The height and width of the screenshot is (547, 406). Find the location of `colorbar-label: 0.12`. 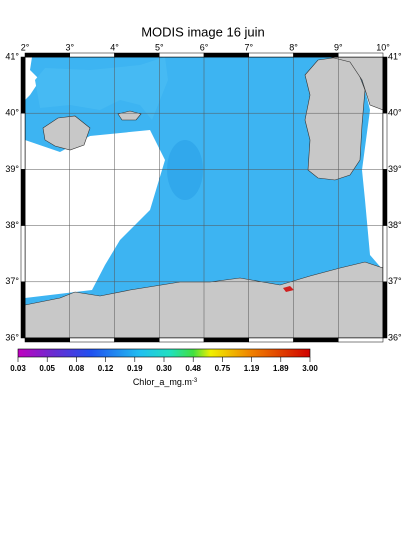

colorbar-label: 0.12 is located at coordinates (106, 368).